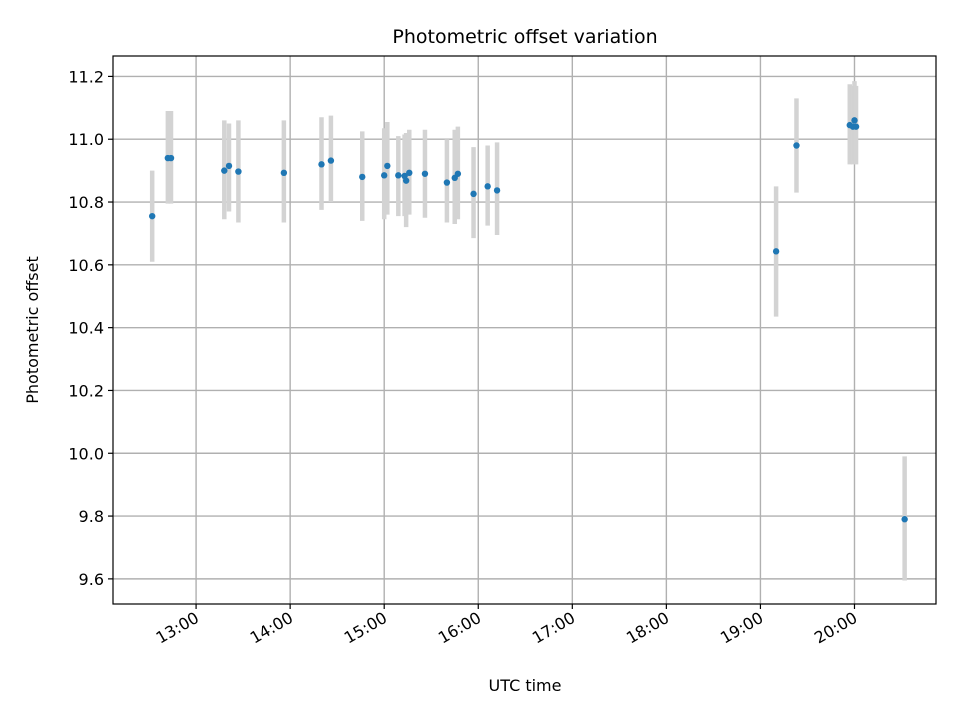 Image resolution: width=960 pixels, height=720 pixels. Describe the element at coordinates (86, 139) in the screenshot. I see `y-tick-label: 11.0` at that location.